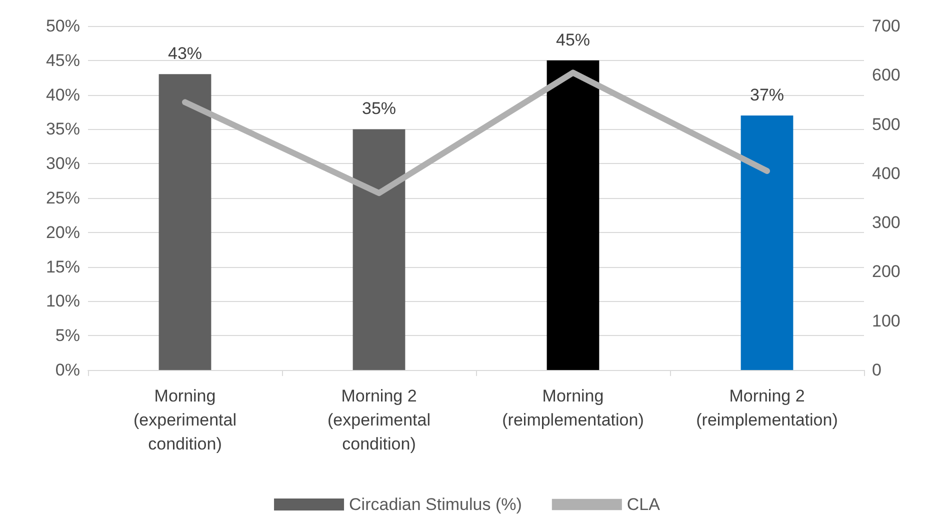 The height and width of the screenshot is (532, 934). Describe the element at coordinates (573, 408) in the screenshot. I see `x-tick-label: Morning (reimplementation)` at that location.